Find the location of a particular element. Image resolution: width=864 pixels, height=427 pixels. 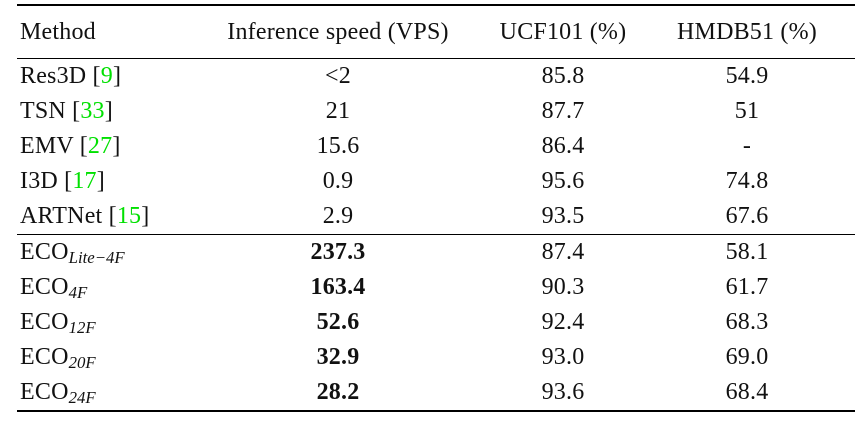

table-row: ECO20F 32.9 93.0 69.0 is located at coordinates (436, 357).